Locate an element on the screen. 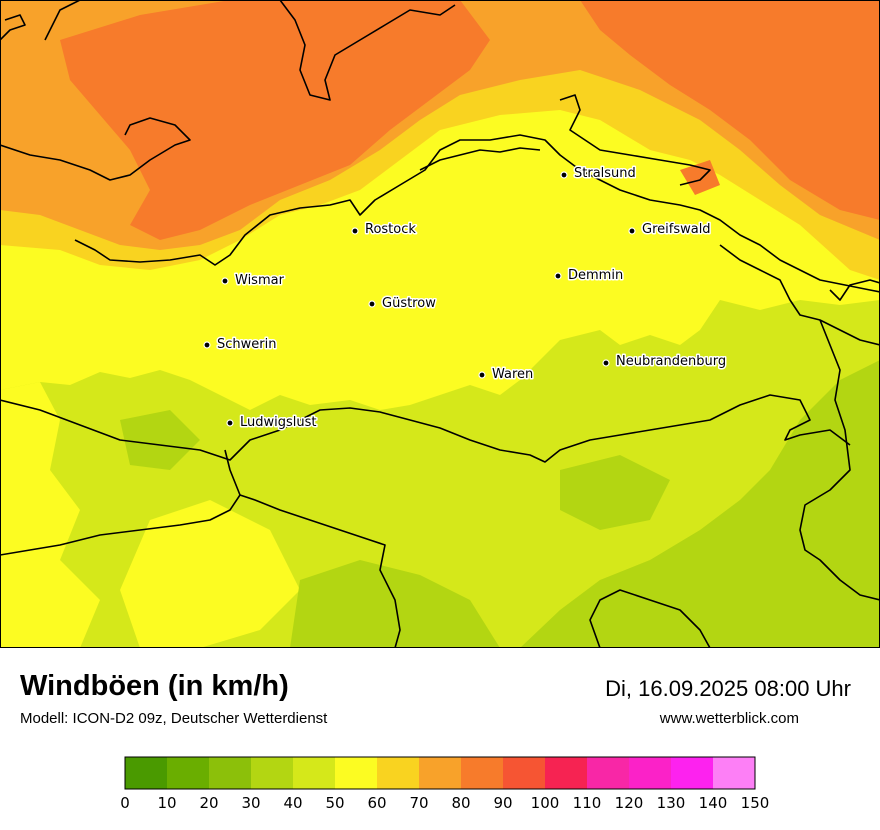  legend-tick-label: 80 is located at coordinates (460, 803).